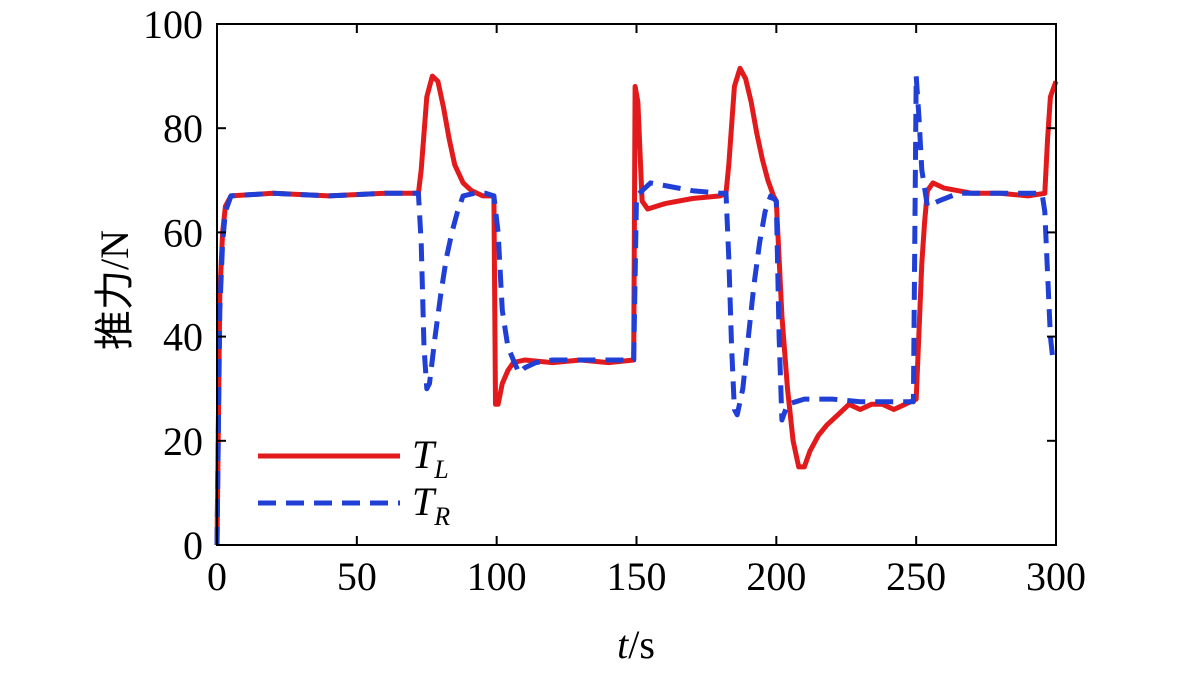 The image size is (1181, 674). What do you see at coordinates (1056, 576) in the screenshot?
I see `x-tick-label-300: 300` at bounding box center [1056, 576].